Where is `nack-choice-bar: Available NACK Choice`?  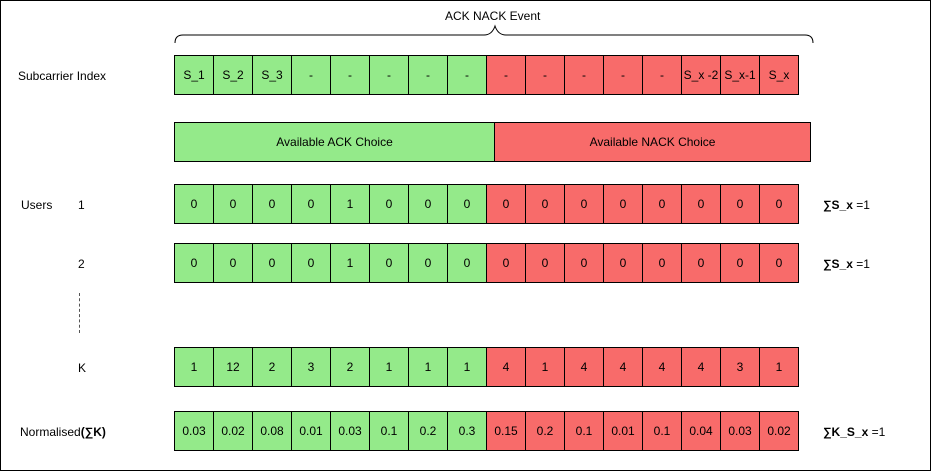 nack-choice-bar: Available NACK Choice is located at coordinates (652, 142).